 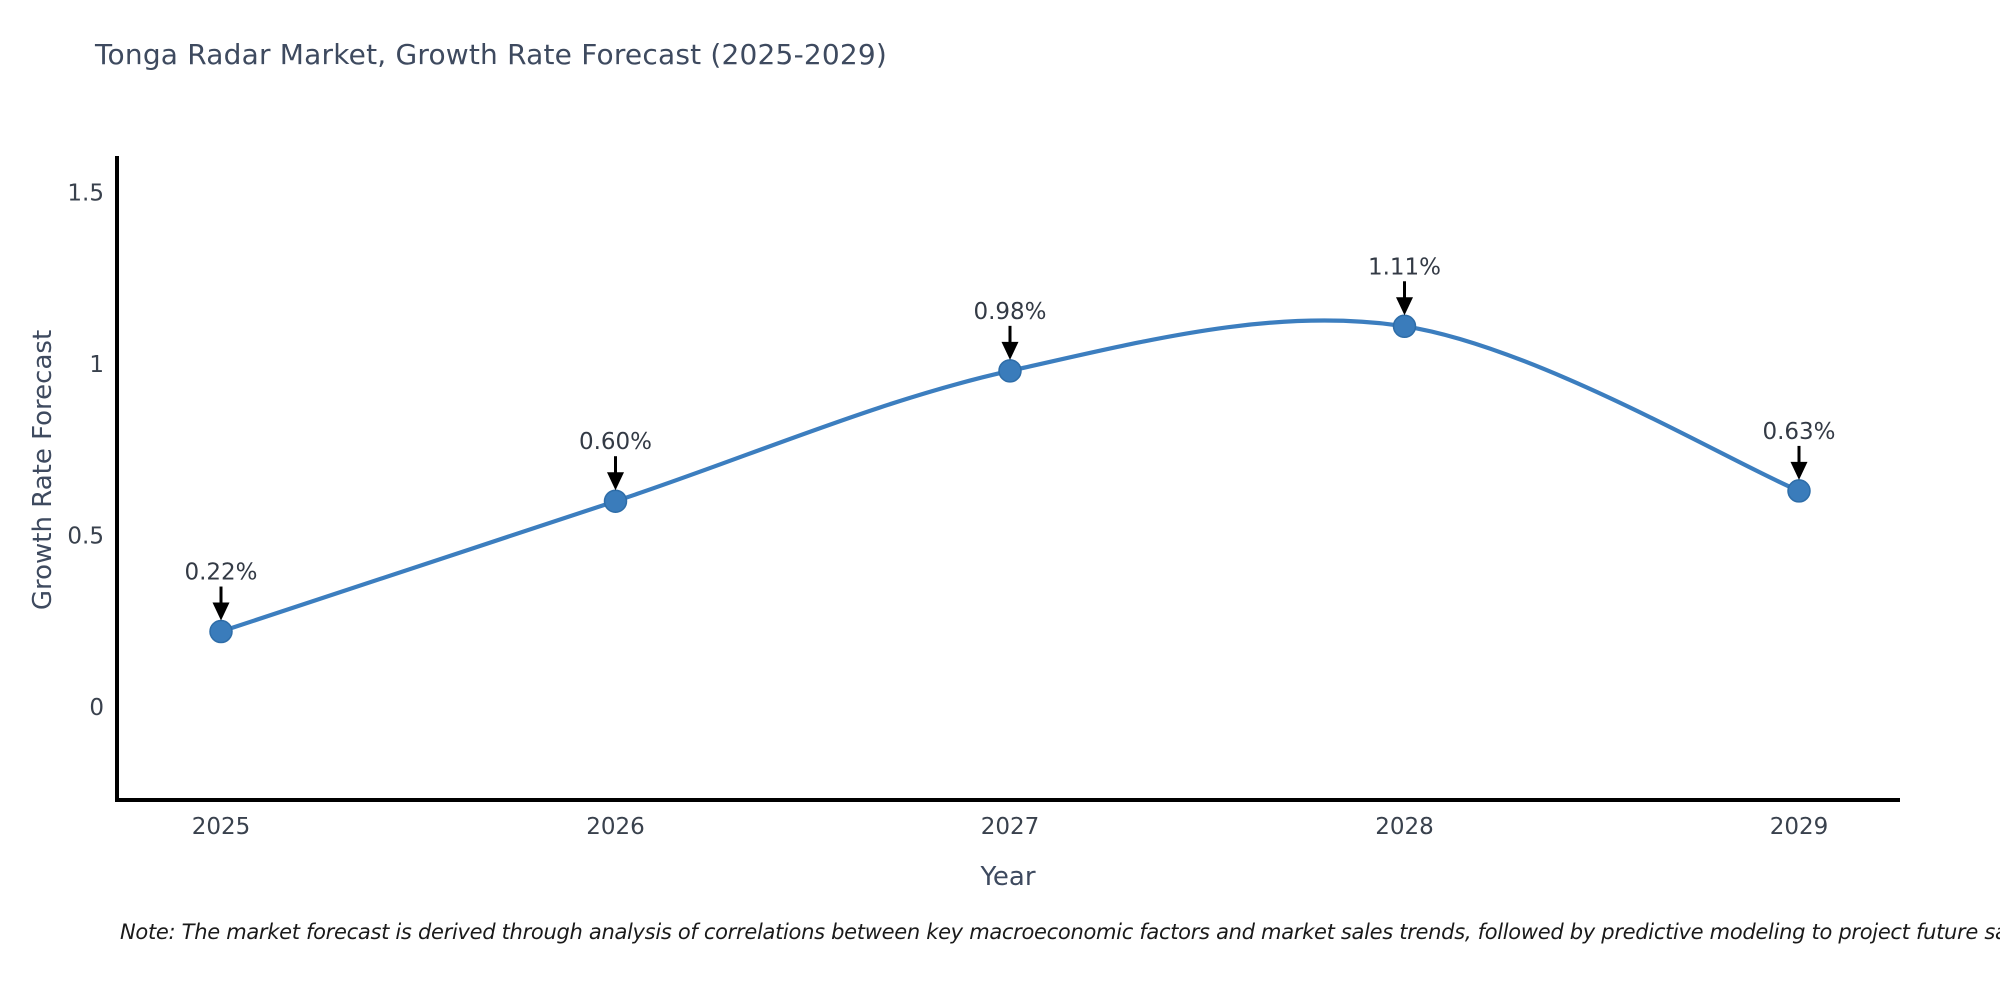 What do you see at coordinates (221, 827) in the screenshot?
I see `x-tick-label: 2025` at bounding box center [221, 827].